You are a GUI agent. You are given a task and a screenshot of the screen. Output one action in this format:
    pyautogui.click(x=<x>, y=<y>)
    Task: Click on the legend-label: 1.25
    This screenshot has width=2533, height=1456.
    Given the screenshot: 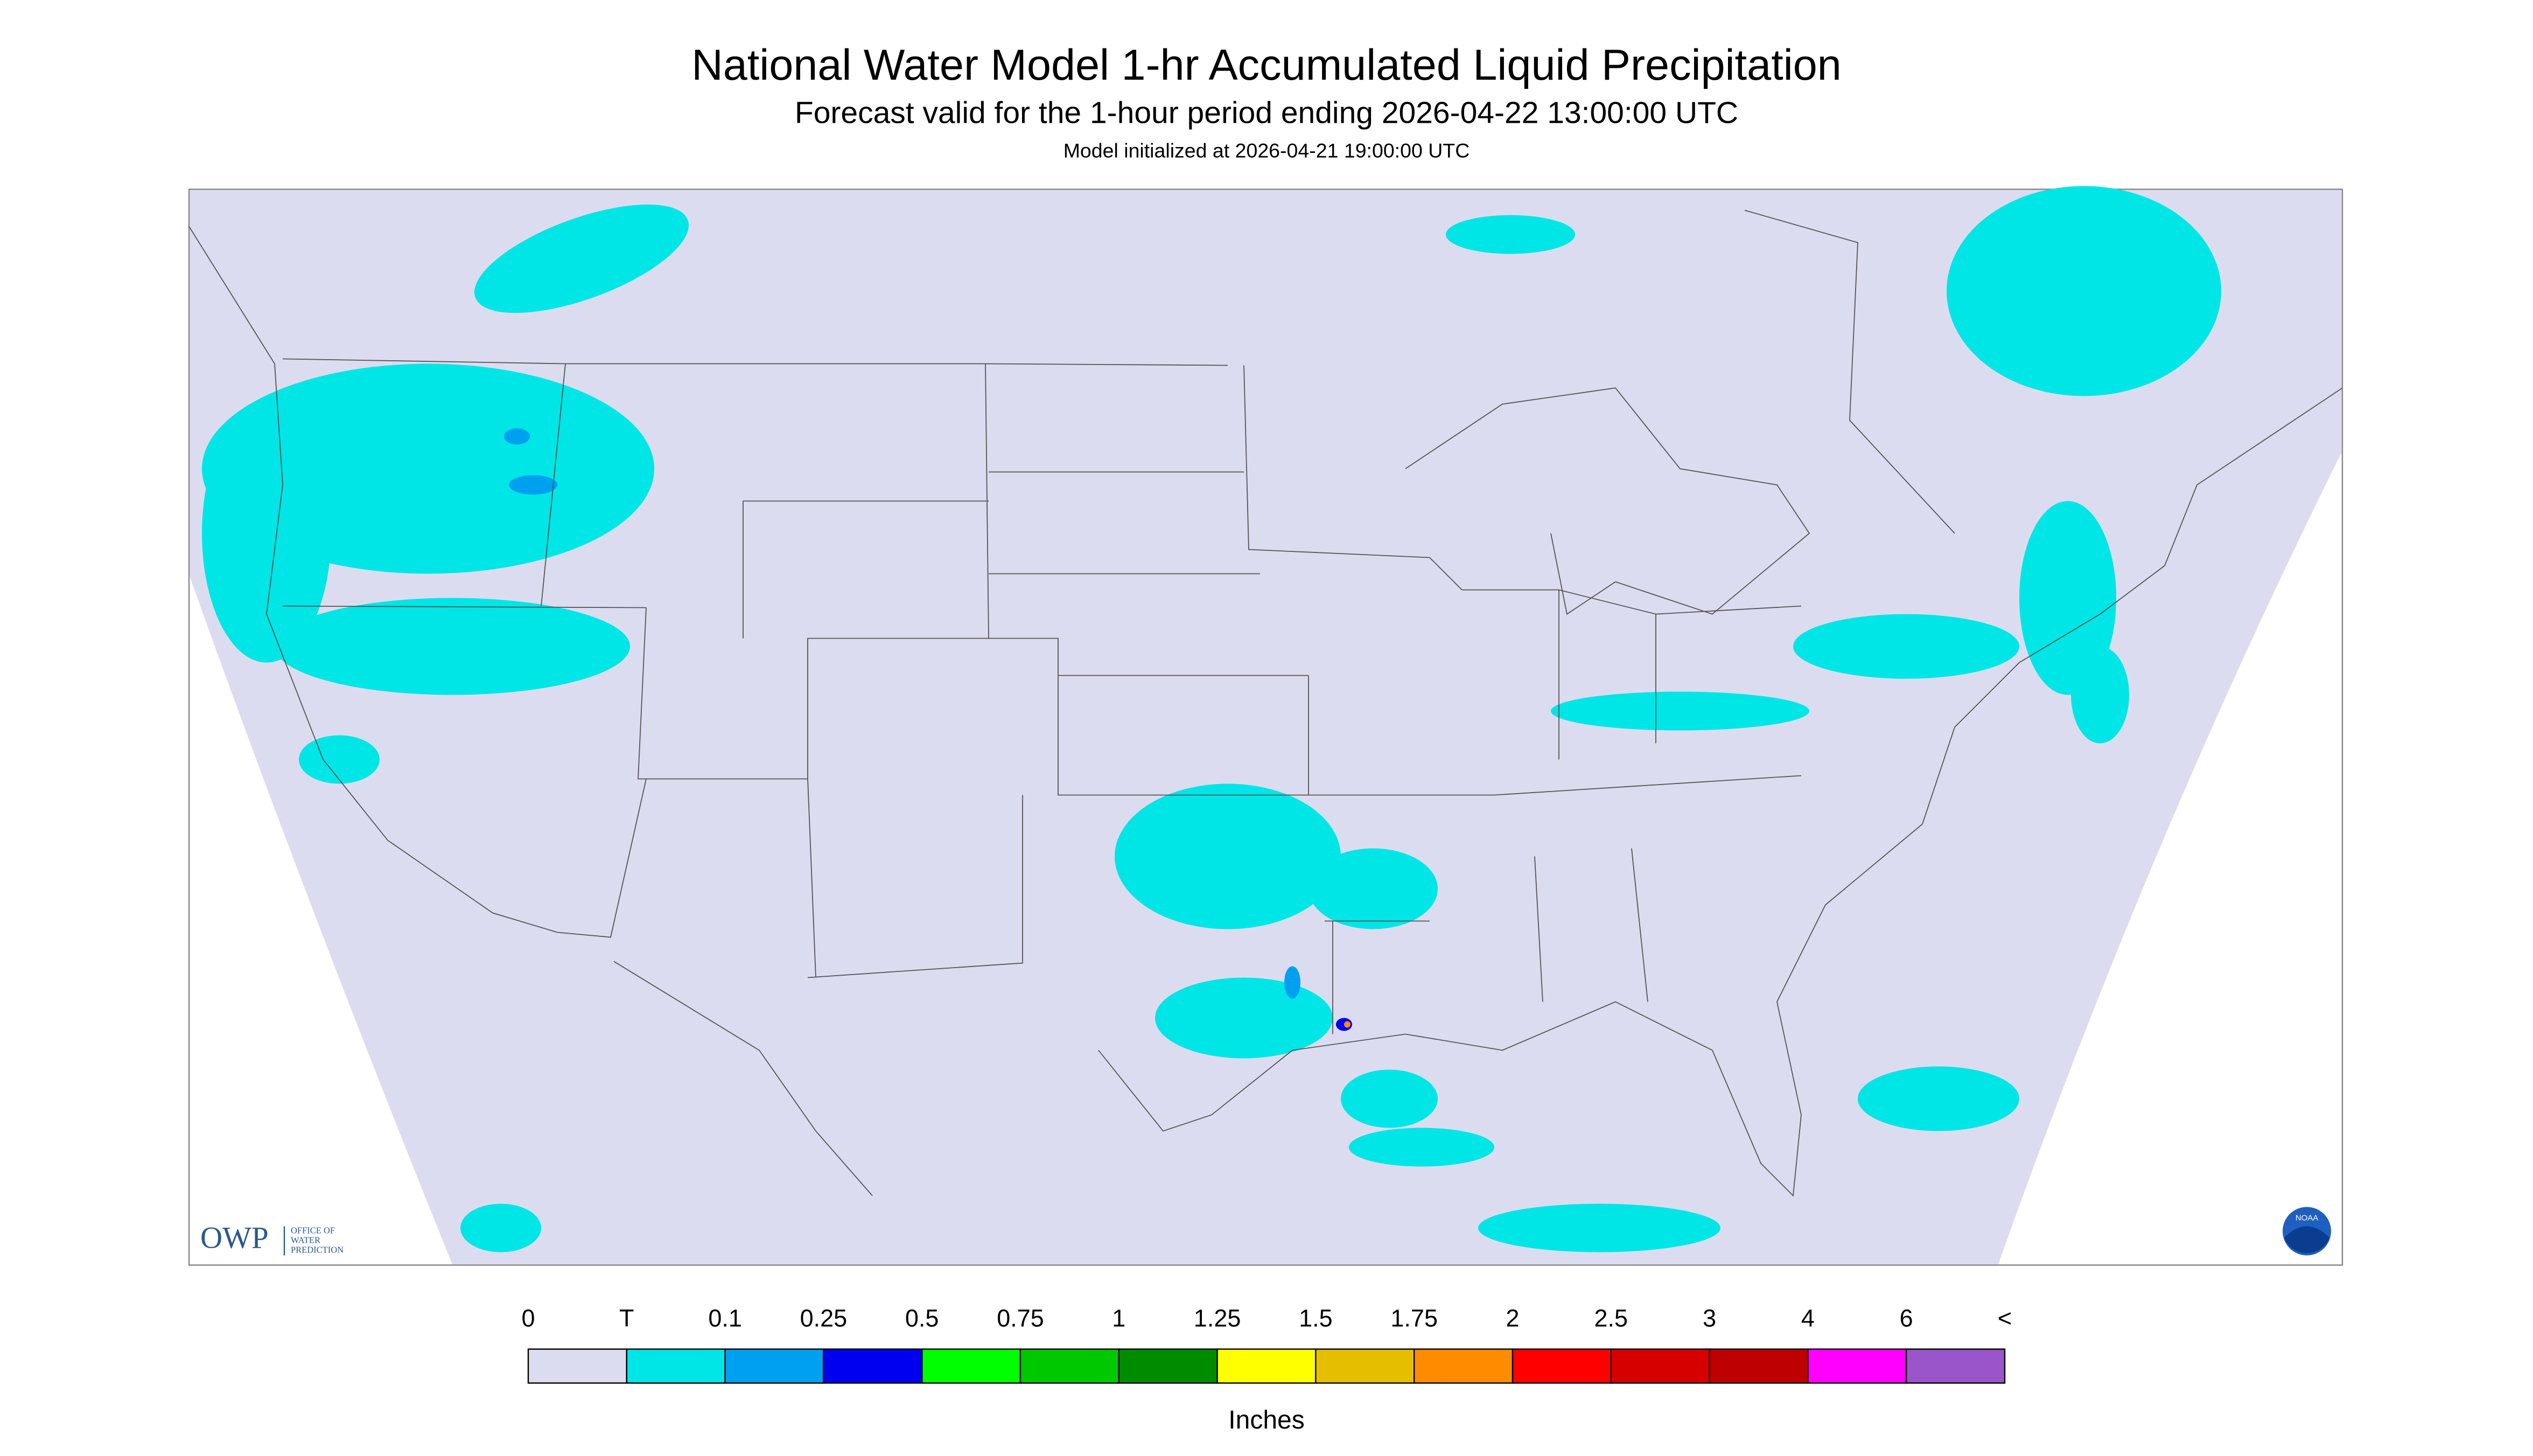 What is the action you would take?
    pyautogui.click(x=1217, y=1318)
    